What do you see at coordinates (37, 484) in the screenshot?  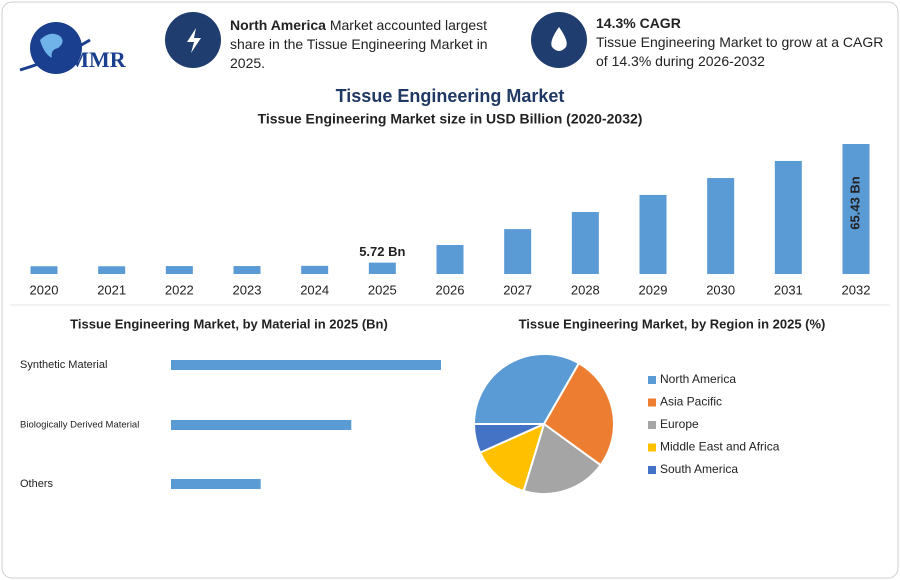 I see `y-tick-label: Others` at bounding box center [37, 484].